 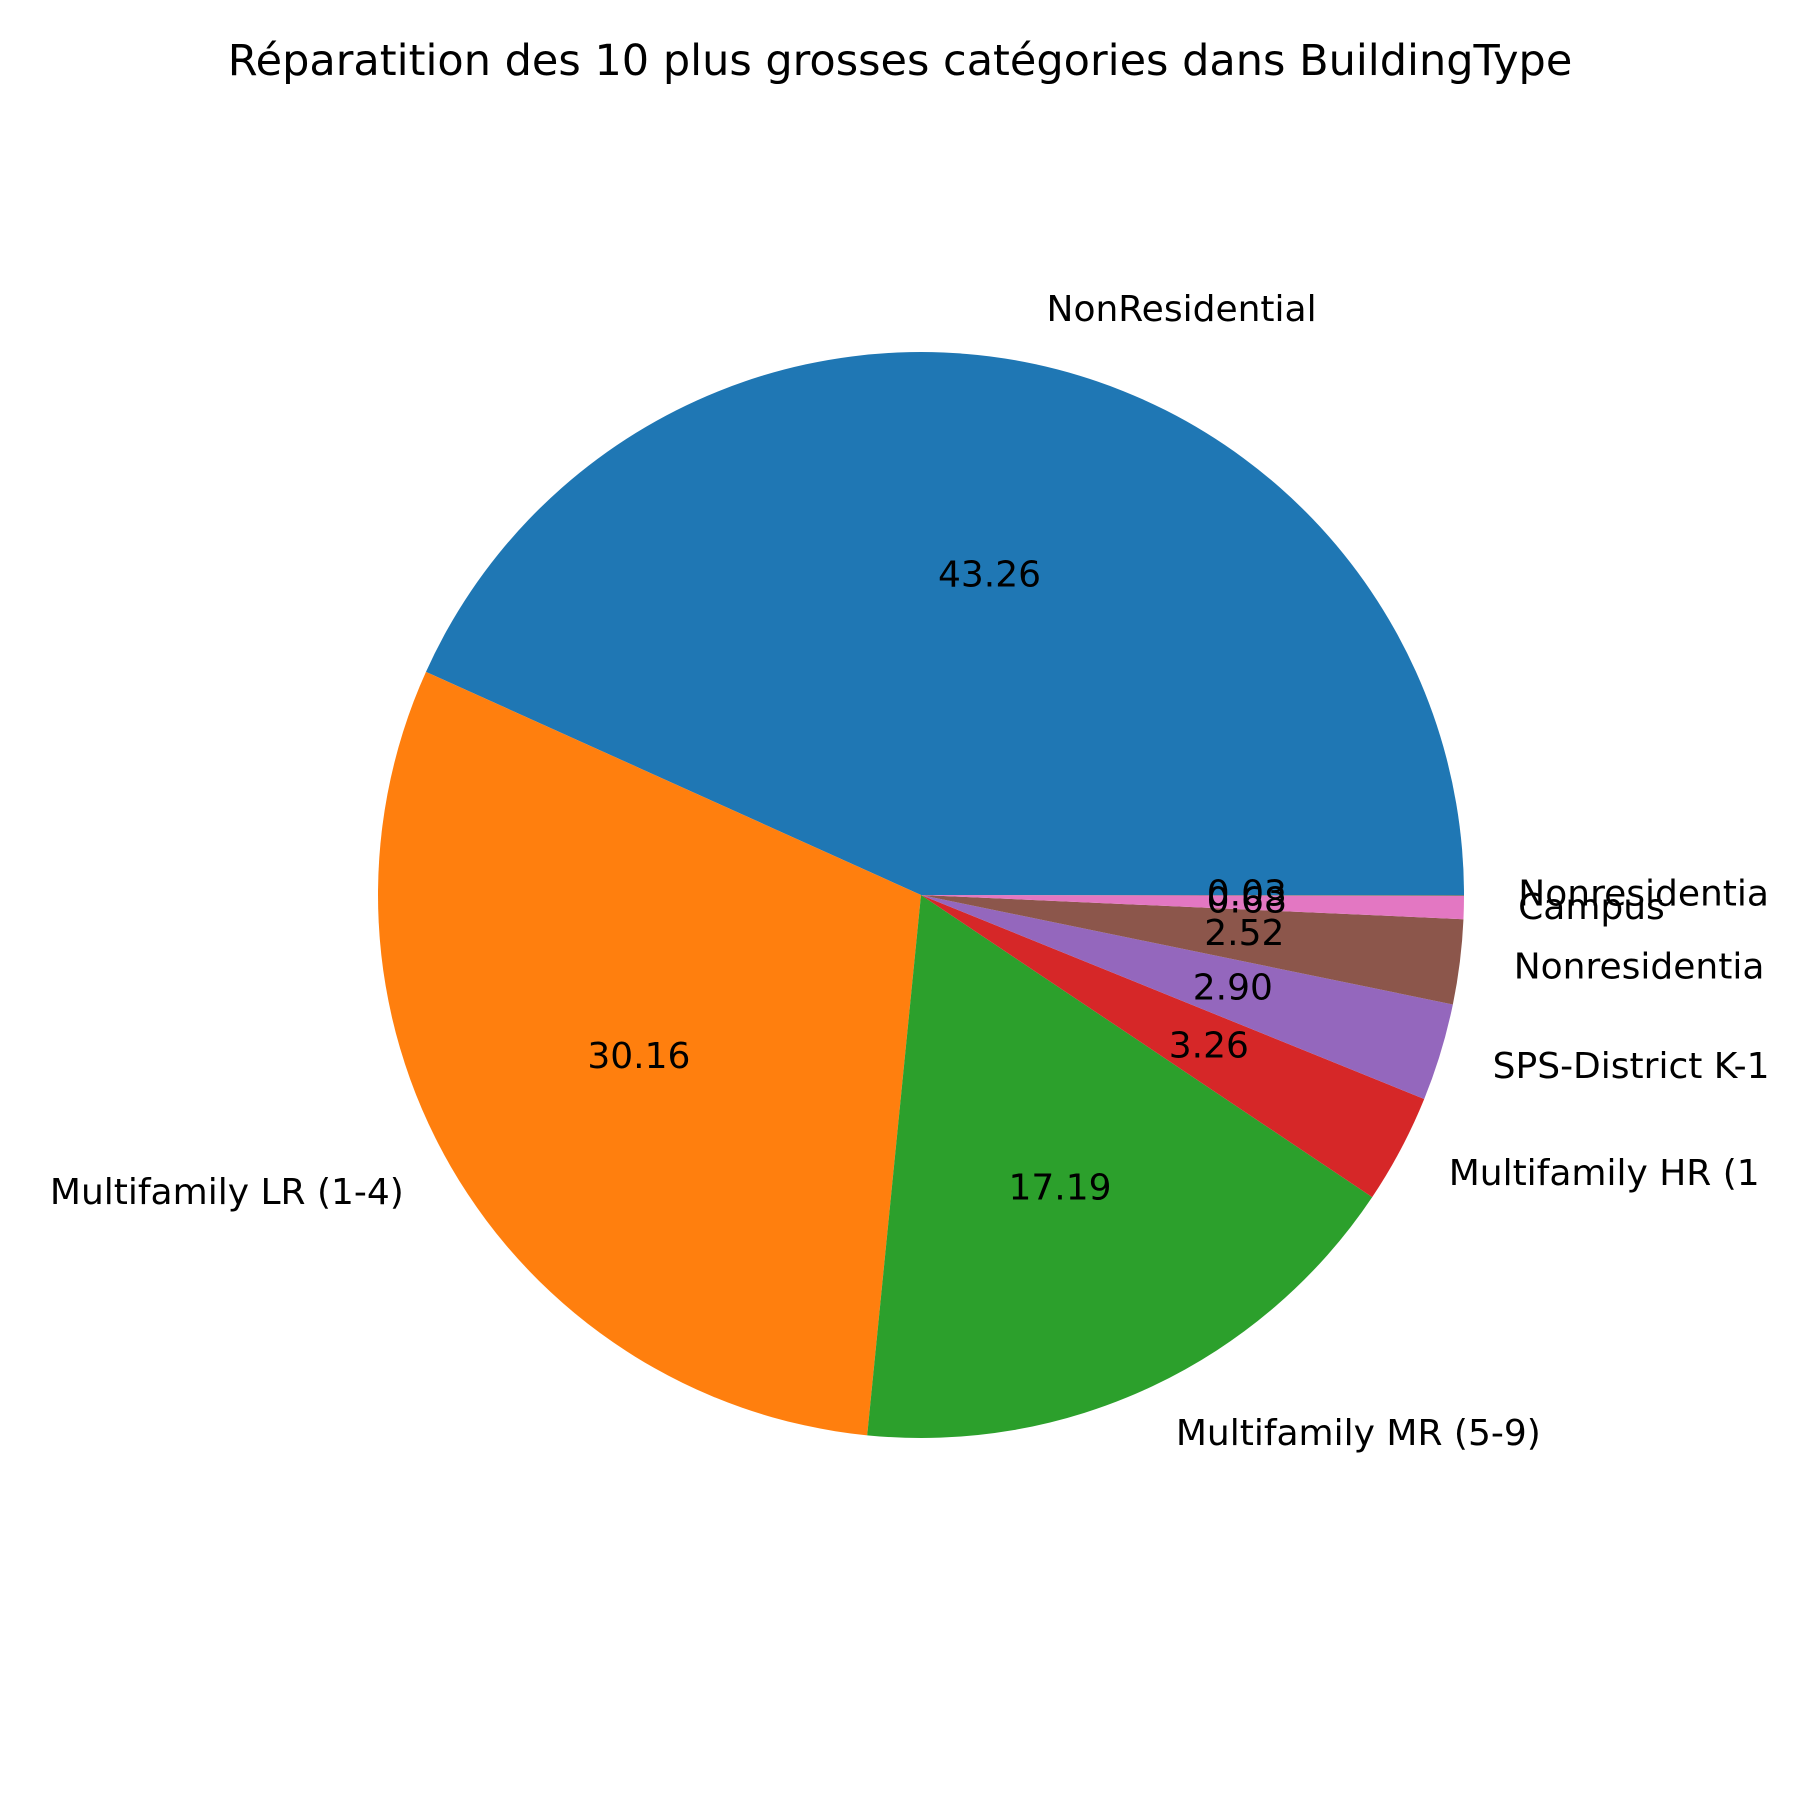 What do you see at coordinates (1604, 1173) in the screenshot?
I see `slice-label-multifamily-hr-1-3: Multifamily HR (1` at bounding box center [1604, 1173].